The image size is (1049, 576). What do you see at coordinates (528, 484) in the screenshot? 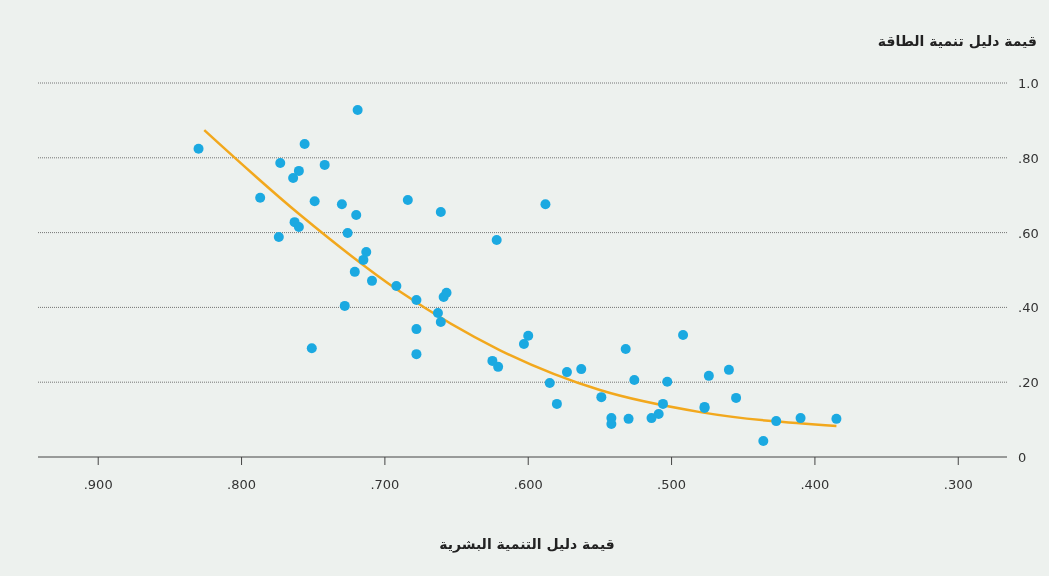
I see `x-tick-label: .600` at bounding box center [528, 484].